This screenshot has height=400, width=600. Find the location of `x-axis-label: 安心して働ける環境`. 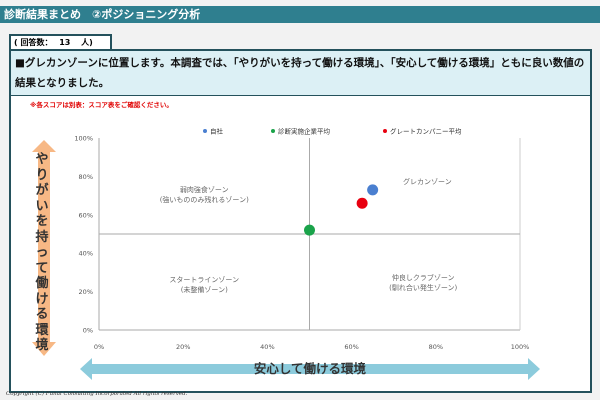

x-axis-label: 安心して働ける環境 is located at coordinates (310, 368).